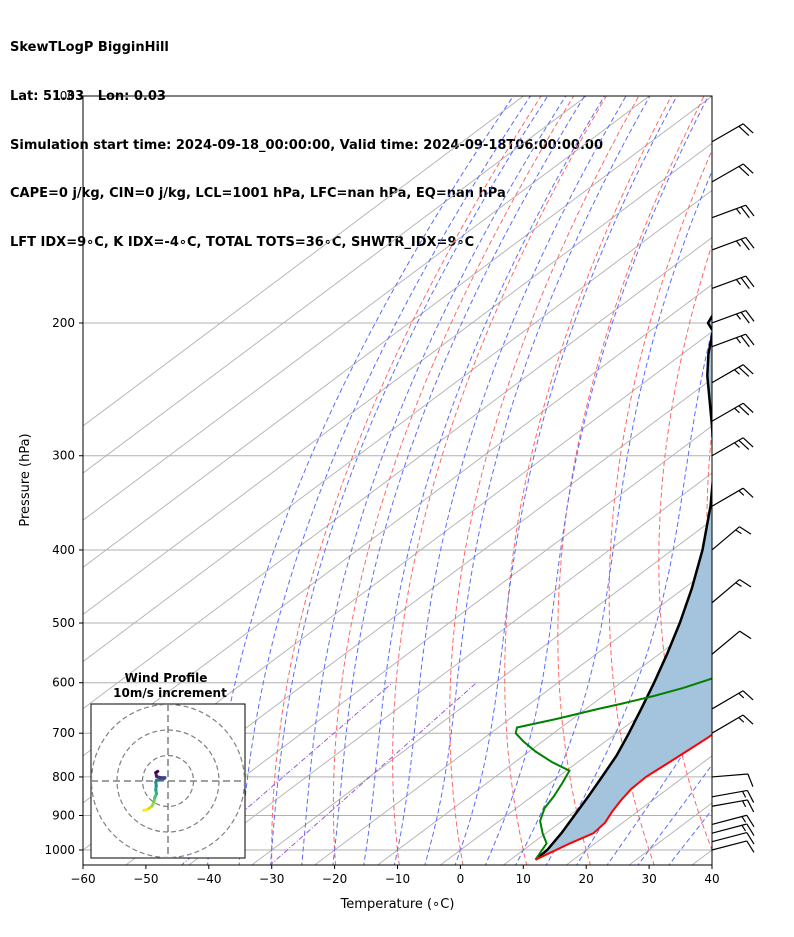 This screenshot has width=794, height=937. Describe the element at coordinates (63, 683) in the screenshot. I see `y-tick-label: 600` at that location.